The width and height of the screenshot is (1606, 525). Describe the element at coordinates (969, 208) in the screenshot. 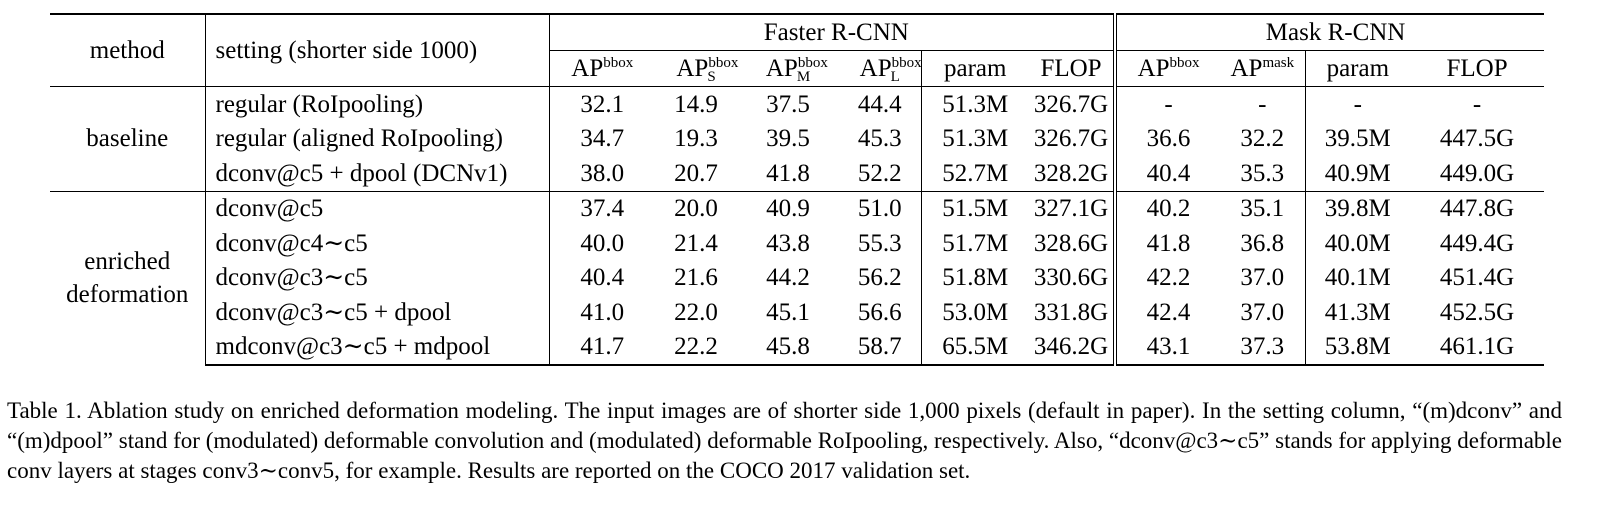

I see `cell: 51.5M` at that location.